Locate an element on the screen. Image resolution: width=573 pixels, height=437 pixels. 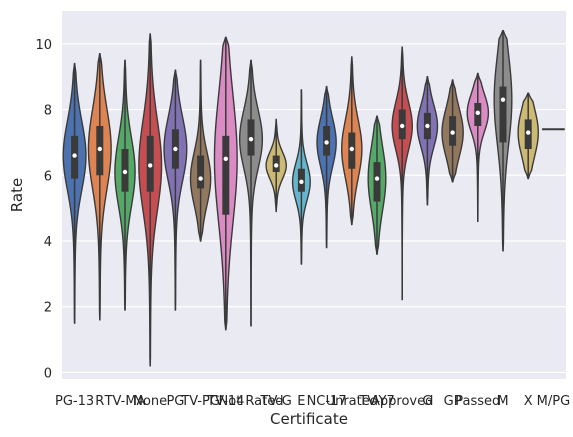
x-tick-label: M/PG is located at coordinates (554, 401).